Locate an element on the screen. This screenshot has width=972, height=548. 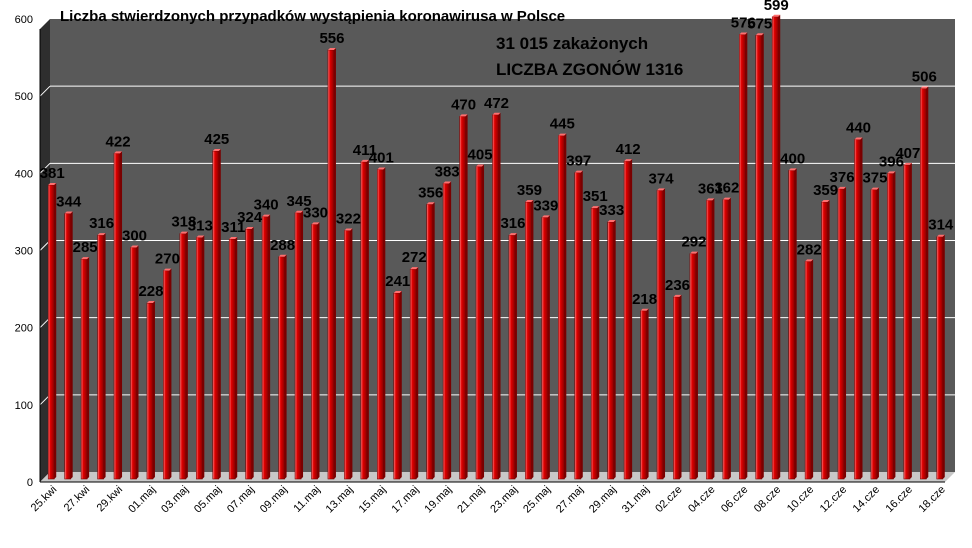
x-tick-label: 27.maj is located at coordinates (570, 500).